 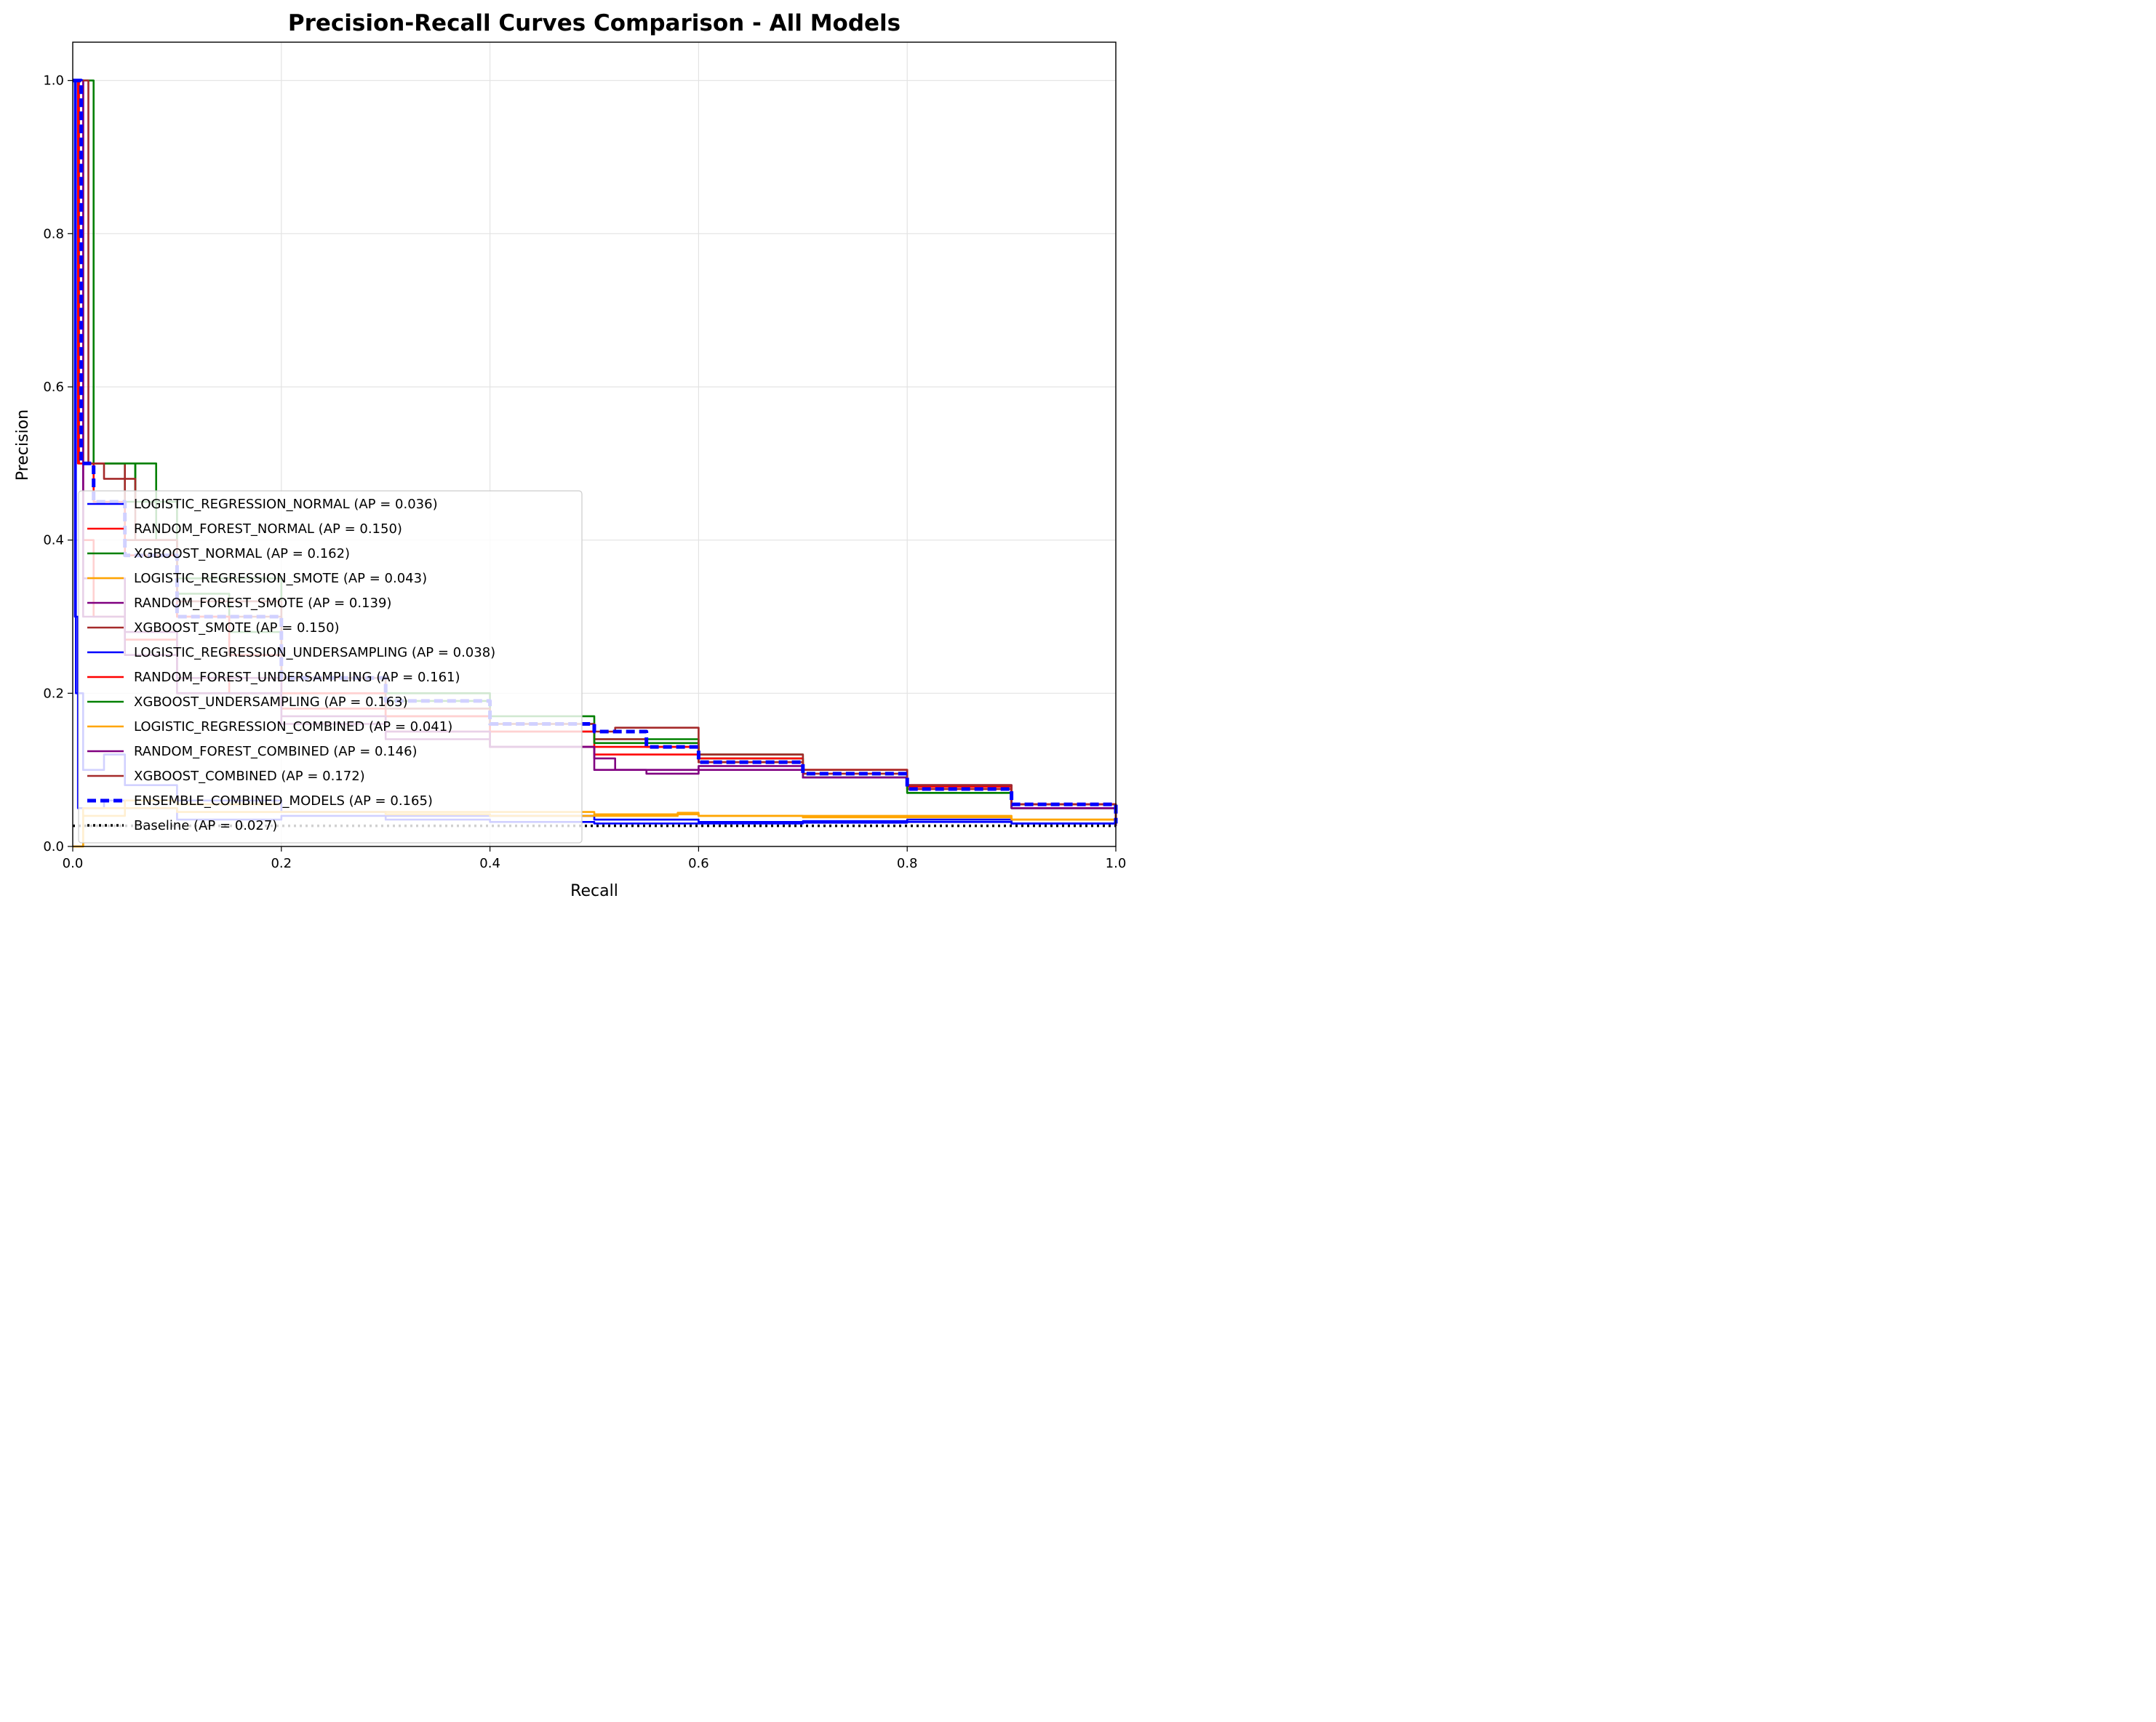 I want to click on legend-box, so click(x=331, y=667).